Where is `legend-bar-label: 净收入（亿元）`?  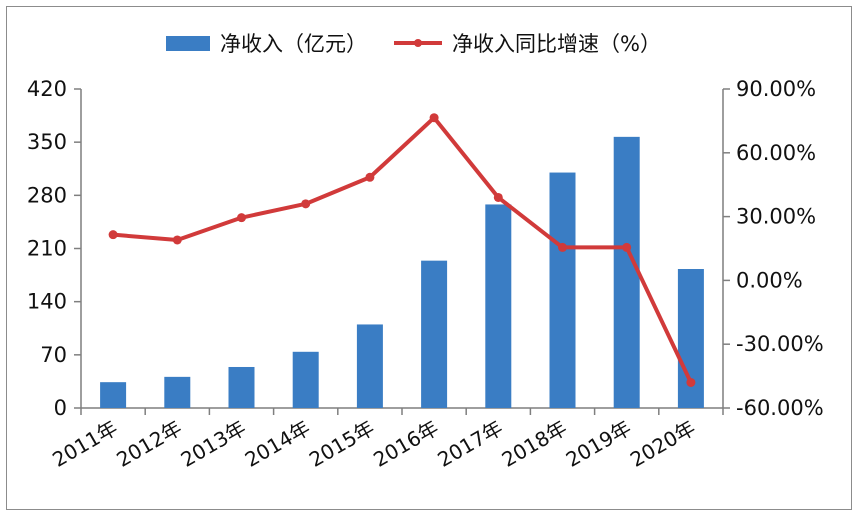 legend-bar-label: 净收入（亿元） is located at coordinates (293, 44).